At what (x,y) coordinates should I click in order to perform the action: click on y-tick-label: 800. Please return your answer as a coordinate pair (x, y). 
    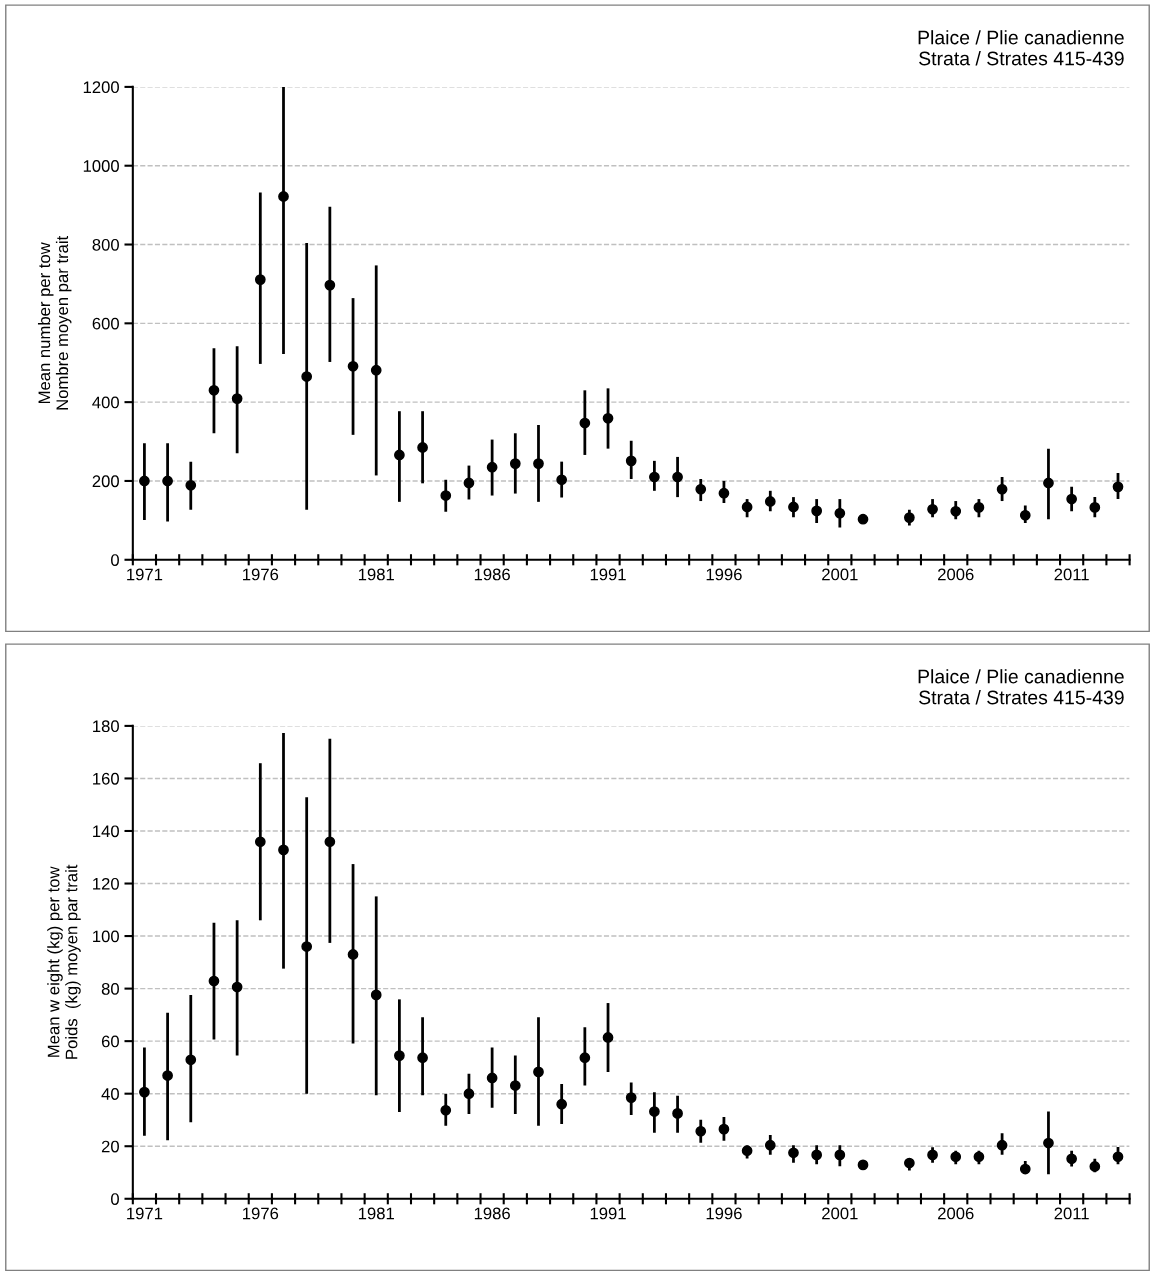
    Looking at the image, I should click on (105, 244).